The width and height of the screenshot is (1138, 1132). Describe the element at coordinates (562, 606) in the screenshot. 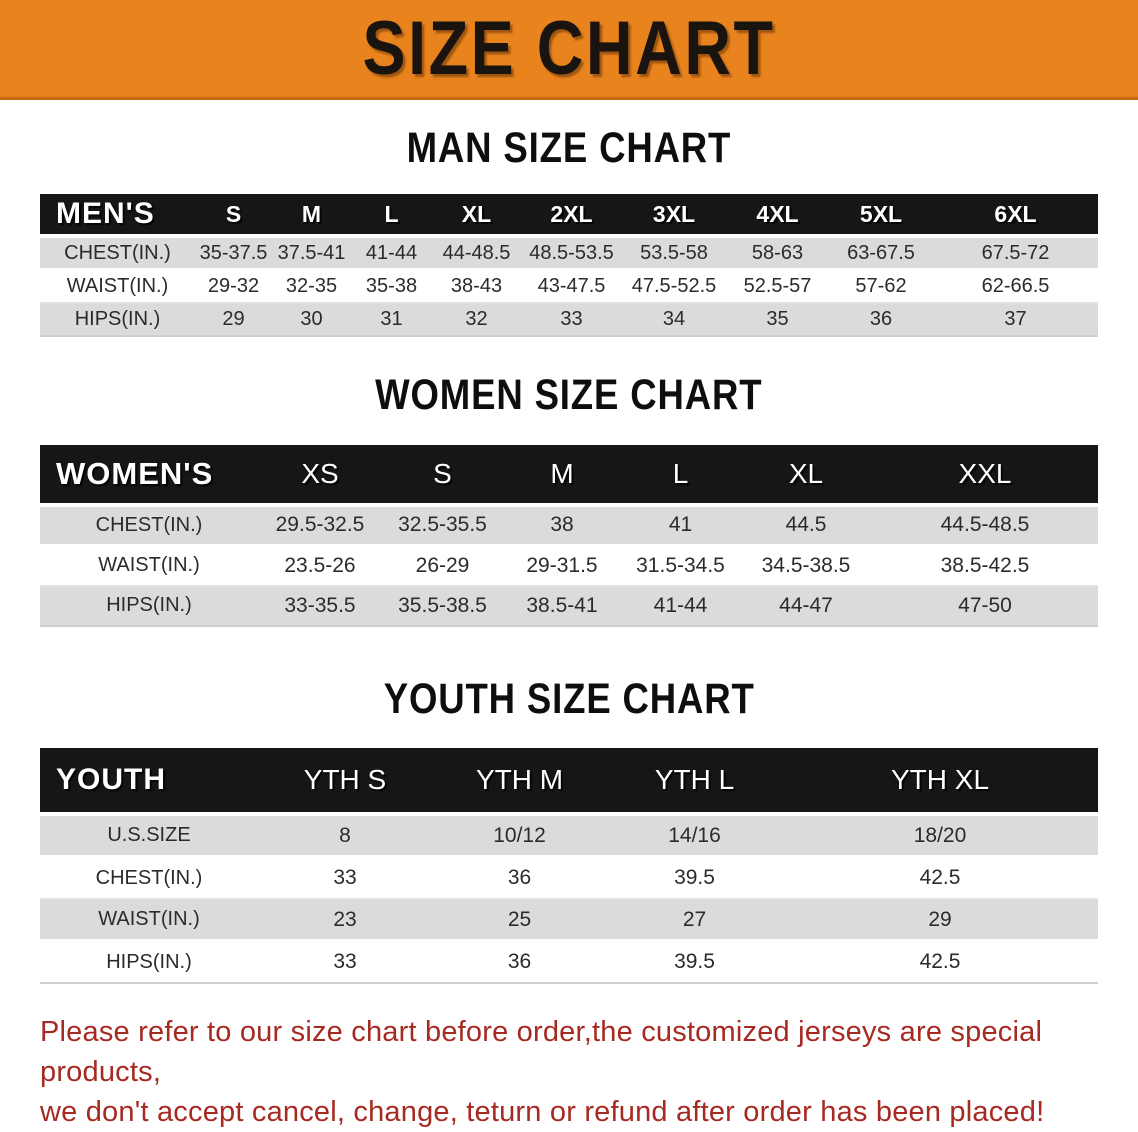

I see `size-cell: 38.5-41` at that location.